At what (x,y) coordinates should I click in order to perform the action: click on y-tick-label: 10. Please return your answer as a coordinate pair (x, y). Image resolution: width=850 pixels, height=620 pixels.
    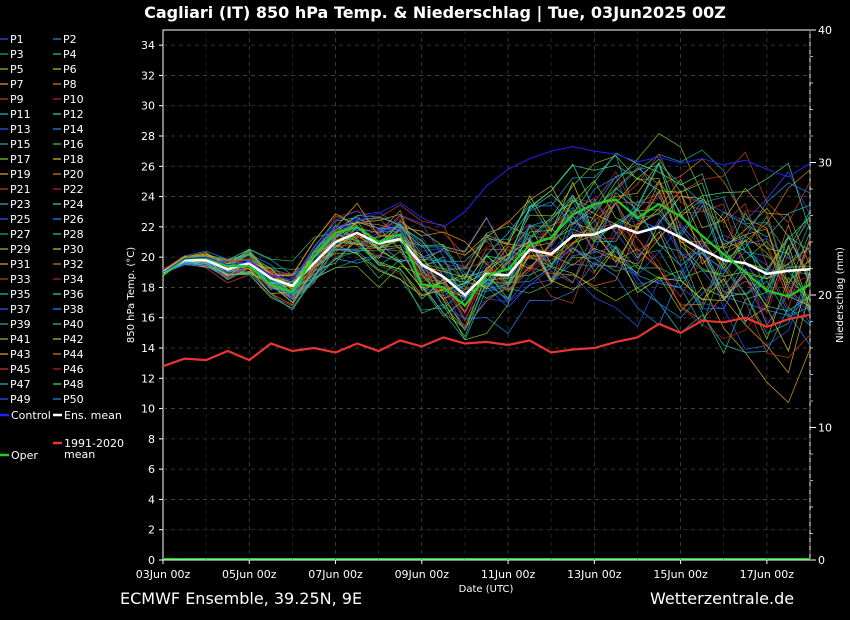
    Looking at the image, I should click on (148, 409).